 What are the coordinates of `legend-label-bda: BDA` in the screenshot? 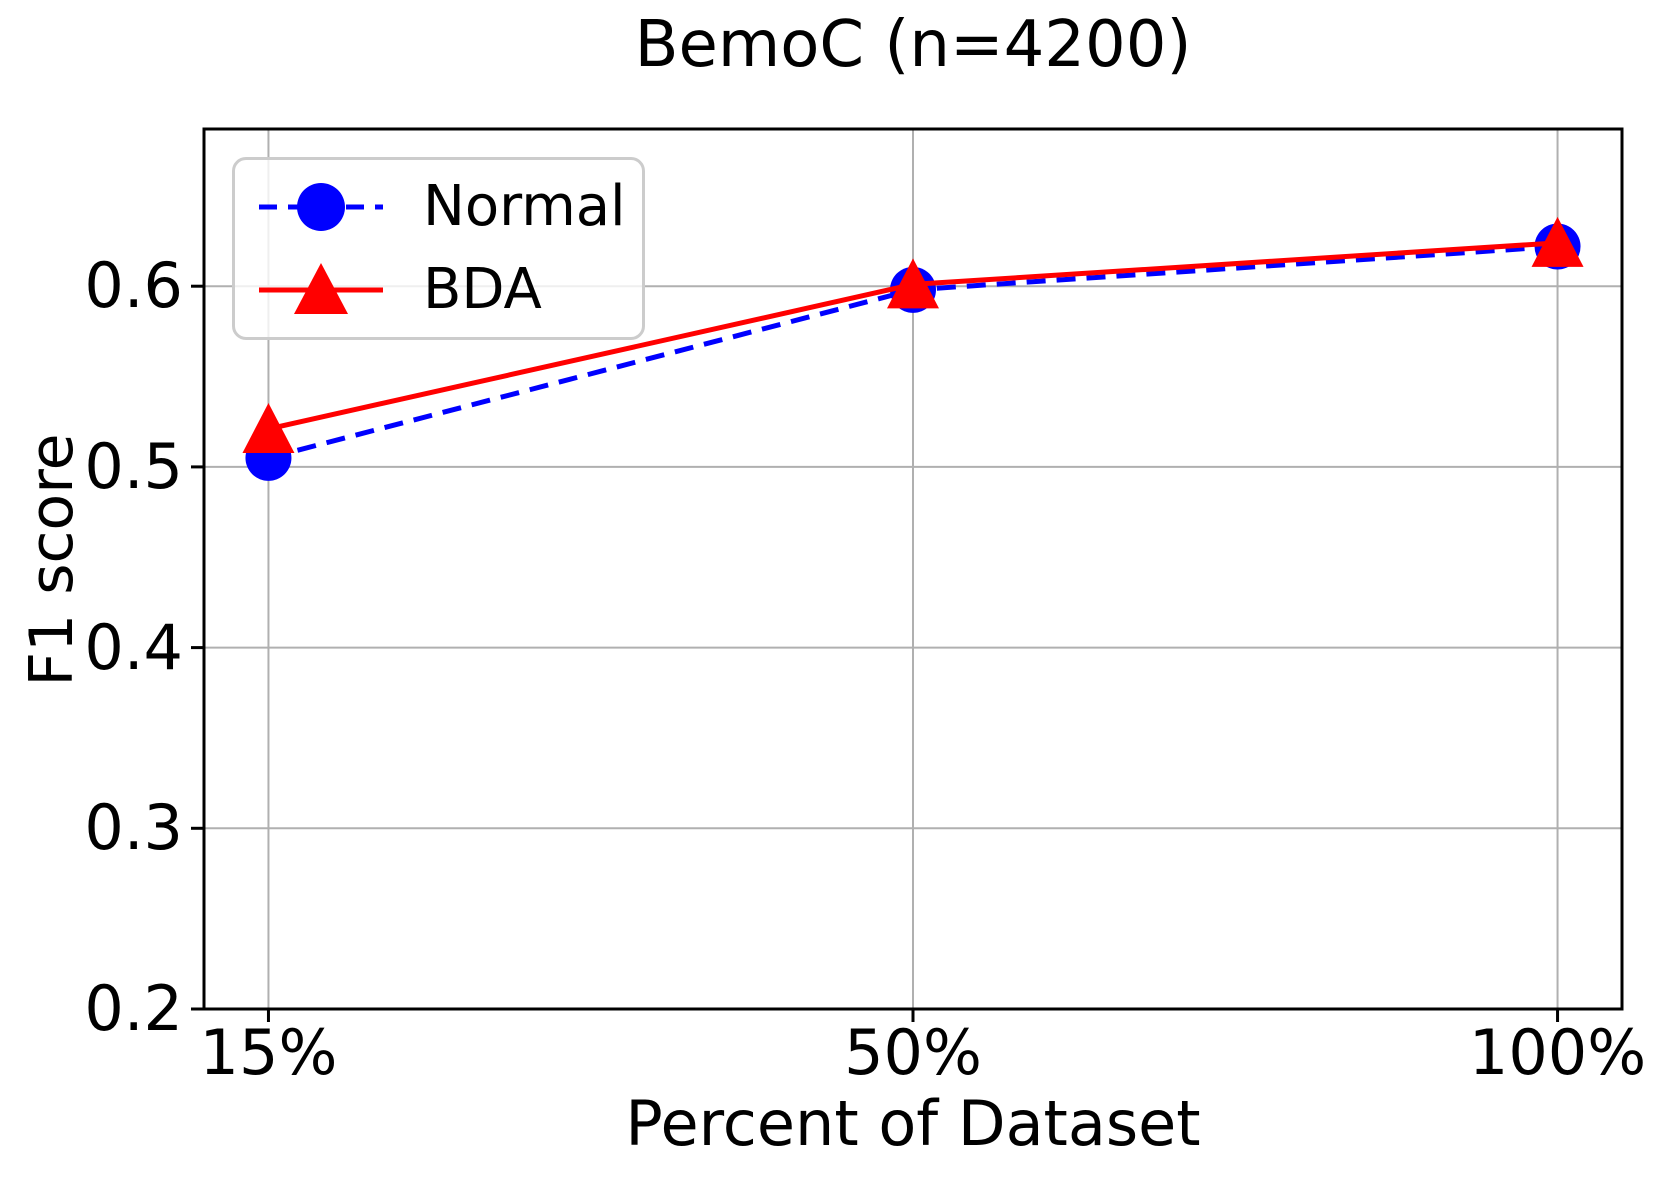 It's located at (482, 289).